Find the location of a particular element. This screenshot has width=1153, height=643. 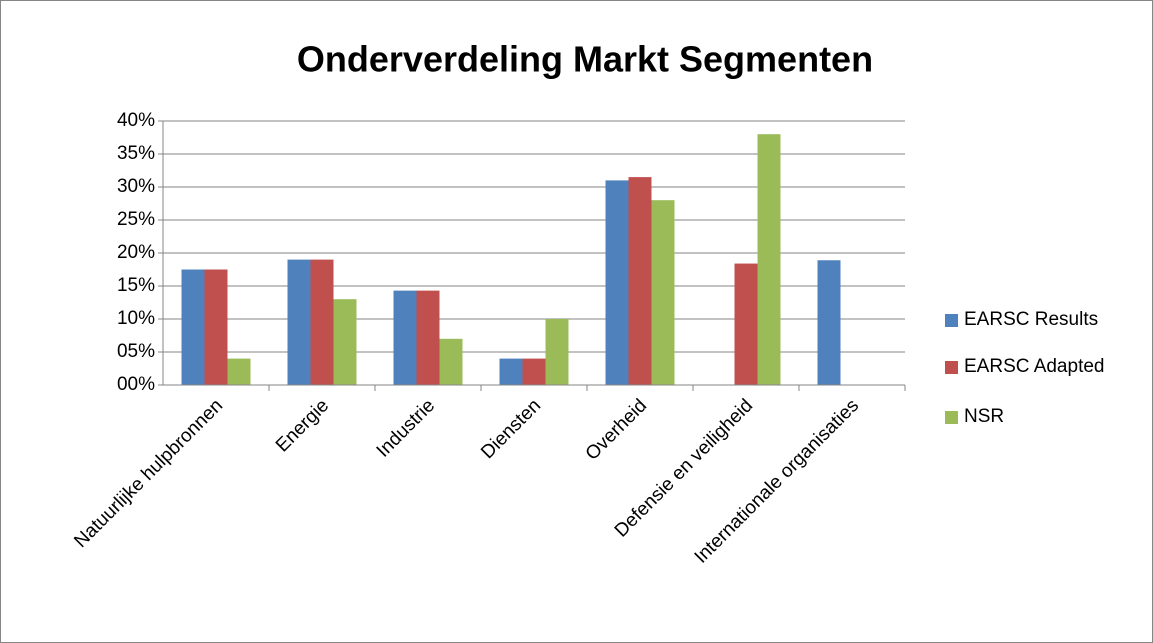

legend-label: EARSC Results is located at coordinates (1031, 319).